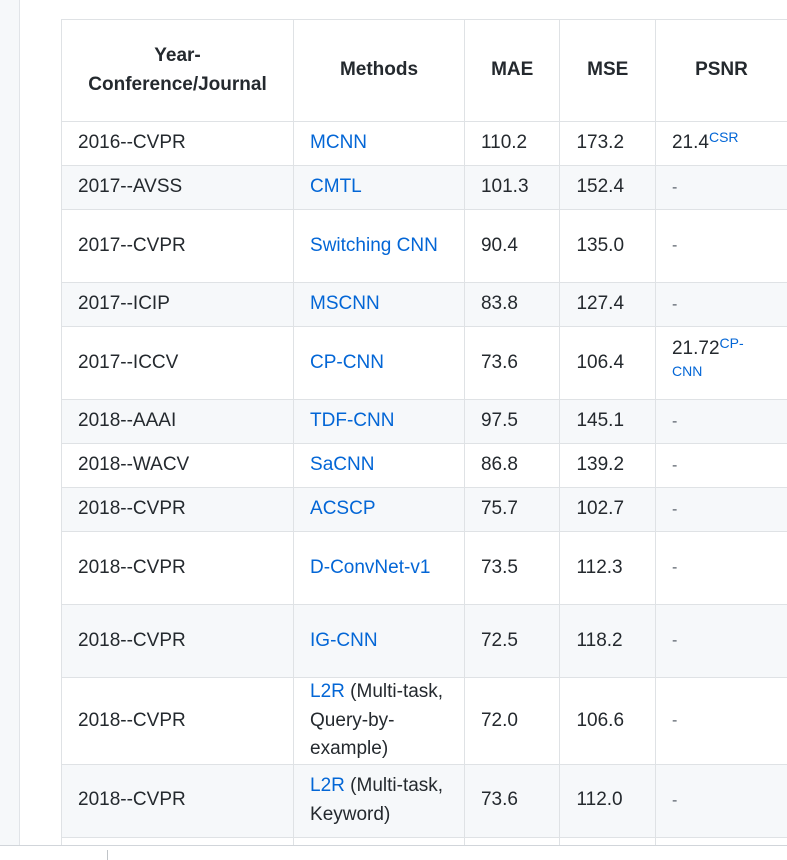 The width and height of the screenshot is (787, 860). I want to click on mse-cell: 173.2, so click(608, 144).